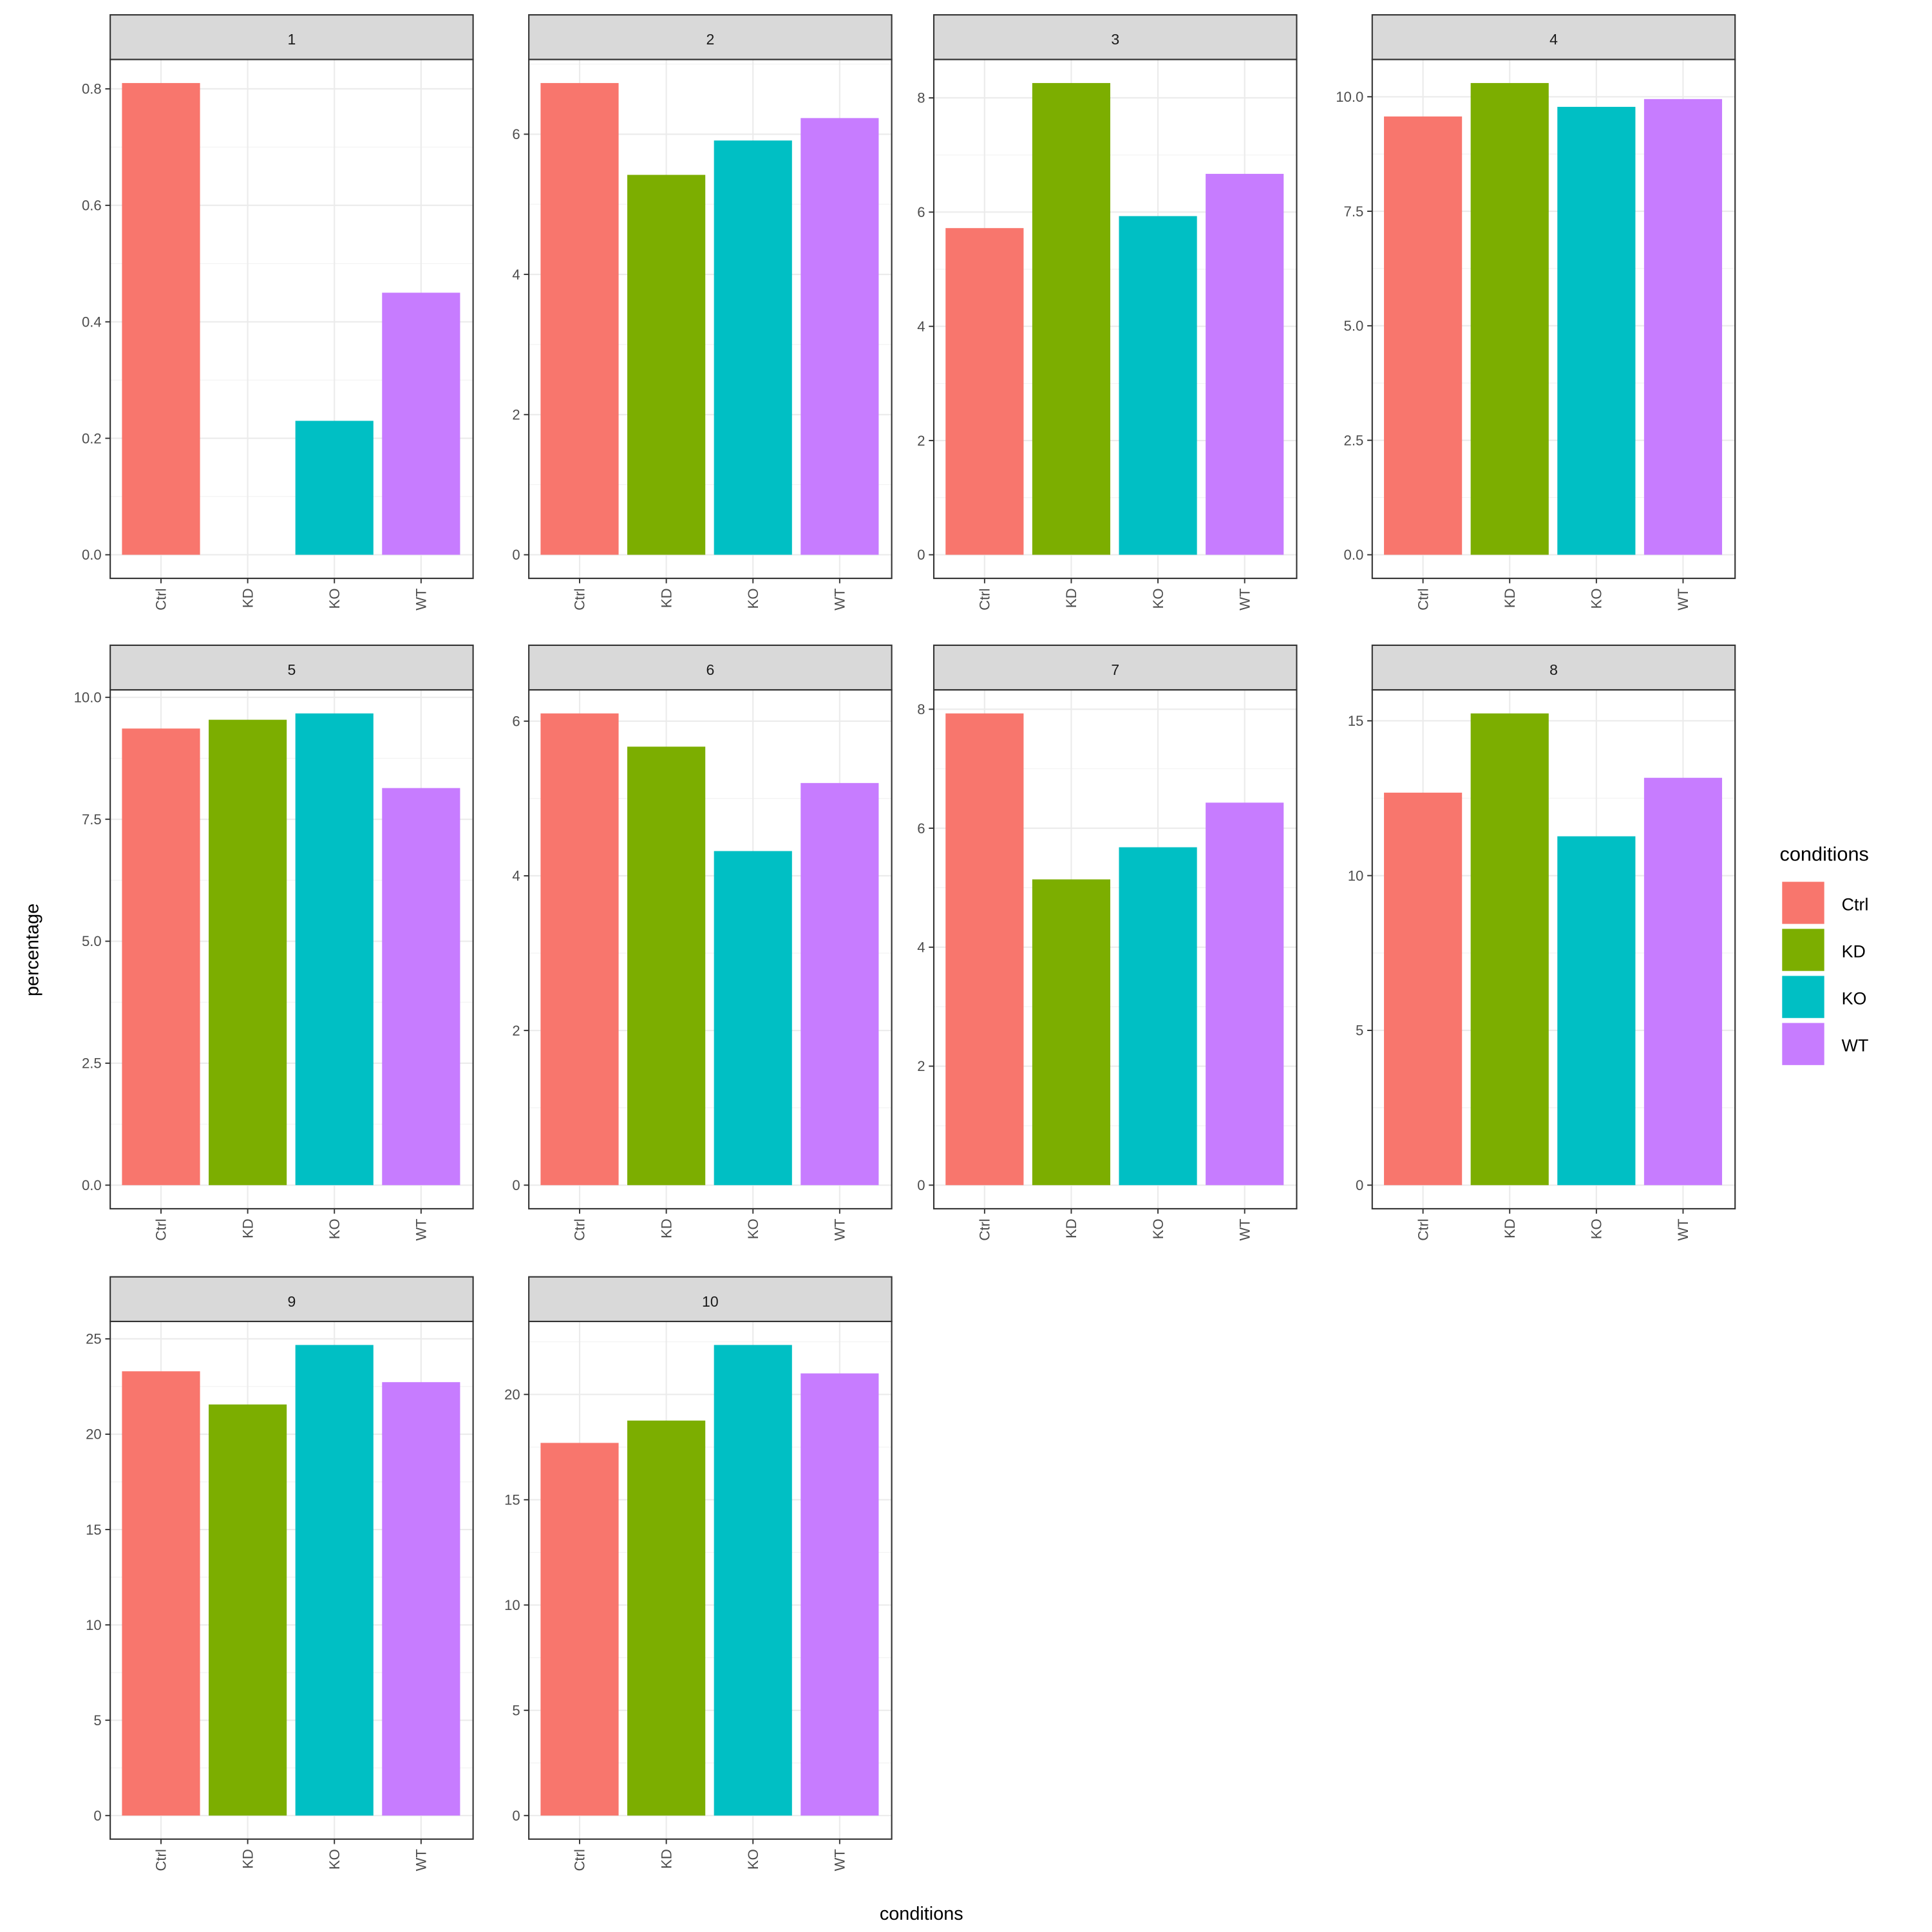 The width and height of the screenshot is (1932, 1932). Describe the element at coordinates (1354, 212) in the screenshot. I see `y-tick-label: 7.5` at that location.